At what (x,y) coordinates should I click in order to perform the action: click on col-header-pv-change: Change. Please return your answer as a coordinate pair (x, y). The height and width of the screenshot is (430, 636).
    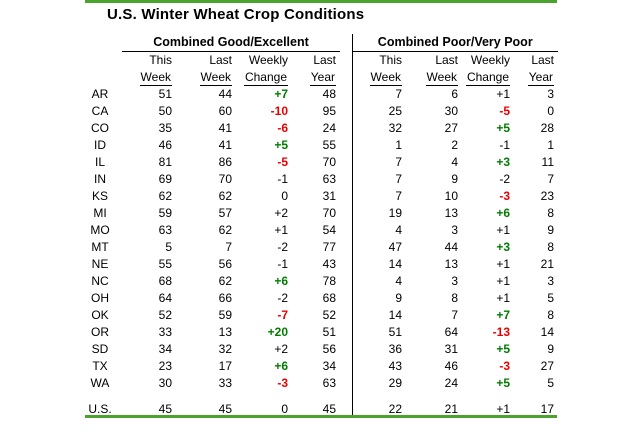
    Looking at the image, I should click on (488, 77).